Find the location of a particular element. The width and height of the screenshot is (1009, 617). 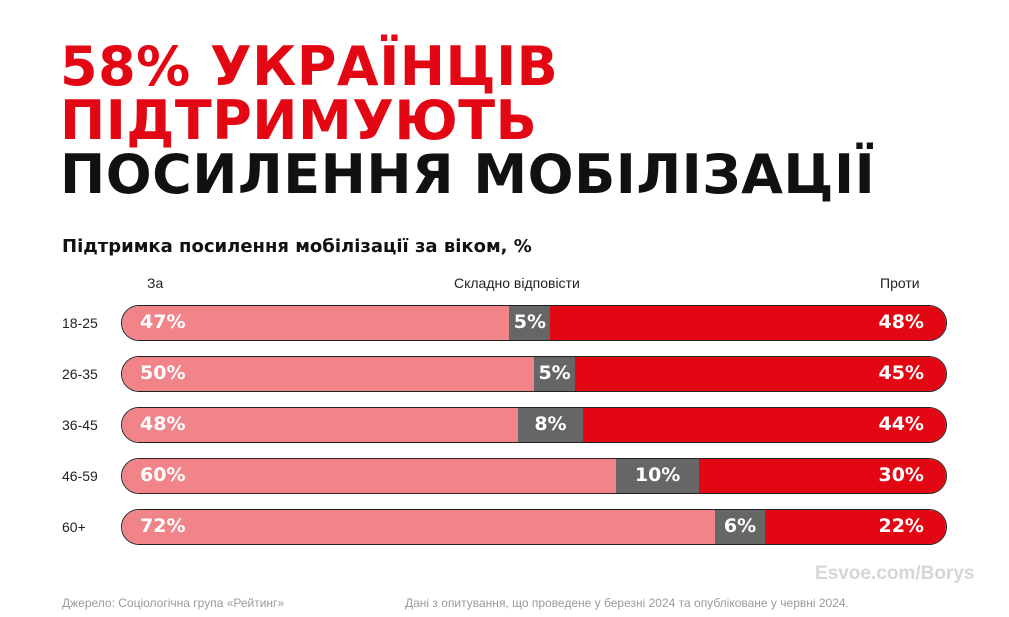

data-label: 44% is located at coordinates (901, 424).